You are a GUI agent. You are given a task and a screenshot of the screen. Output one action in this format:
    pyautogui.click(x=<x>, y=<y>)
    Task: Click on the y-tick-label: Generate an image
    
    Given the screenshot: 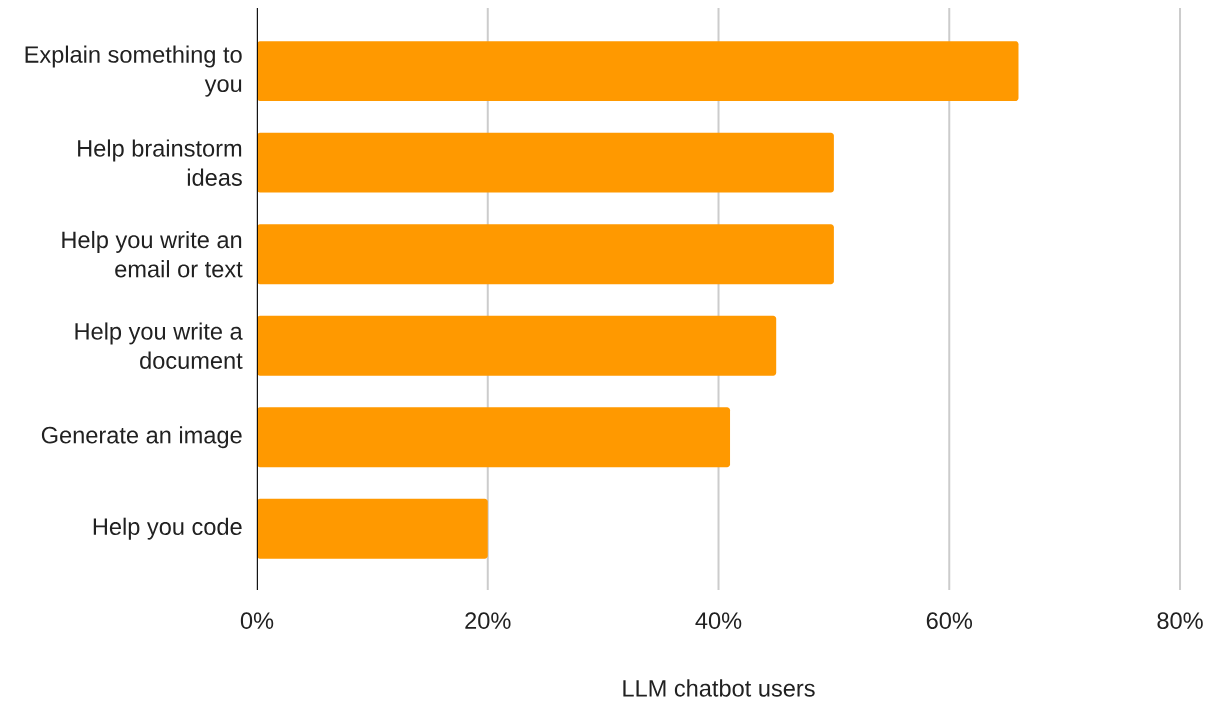 What is the action you would take?
    pyautogui.click(x=141, y=437)
    